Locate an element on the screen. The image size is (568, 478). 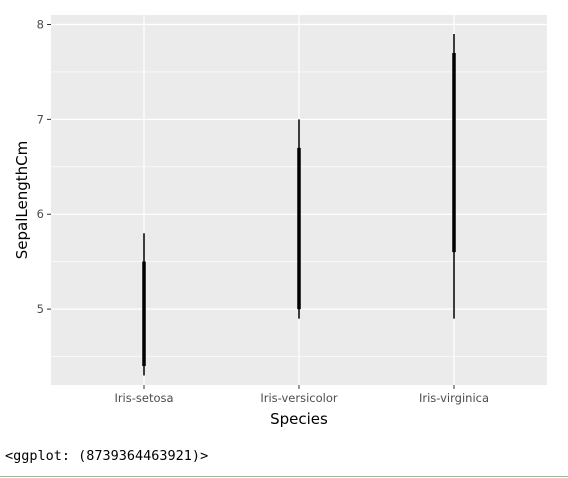
x-axis-title: Species is located at coordinates (299, 419).